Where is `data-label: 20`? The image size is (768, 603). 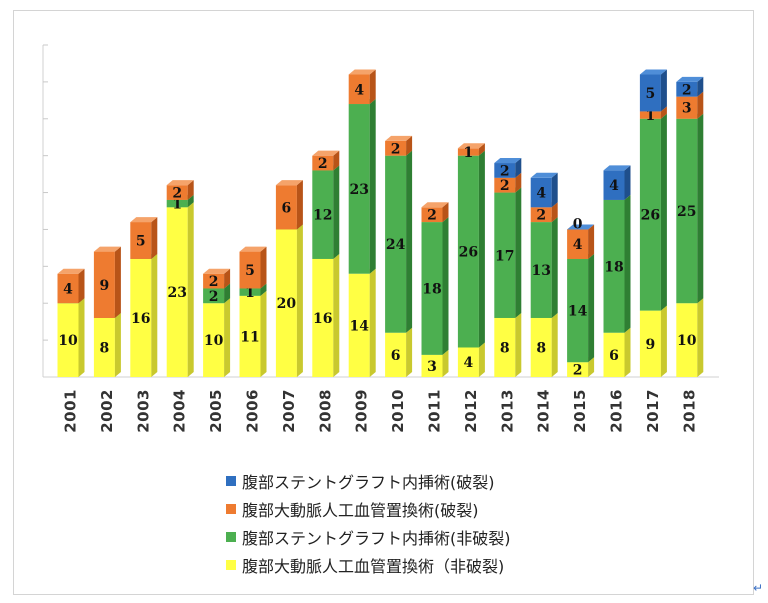
data-label: 20 is located at coordinates (287, 304).